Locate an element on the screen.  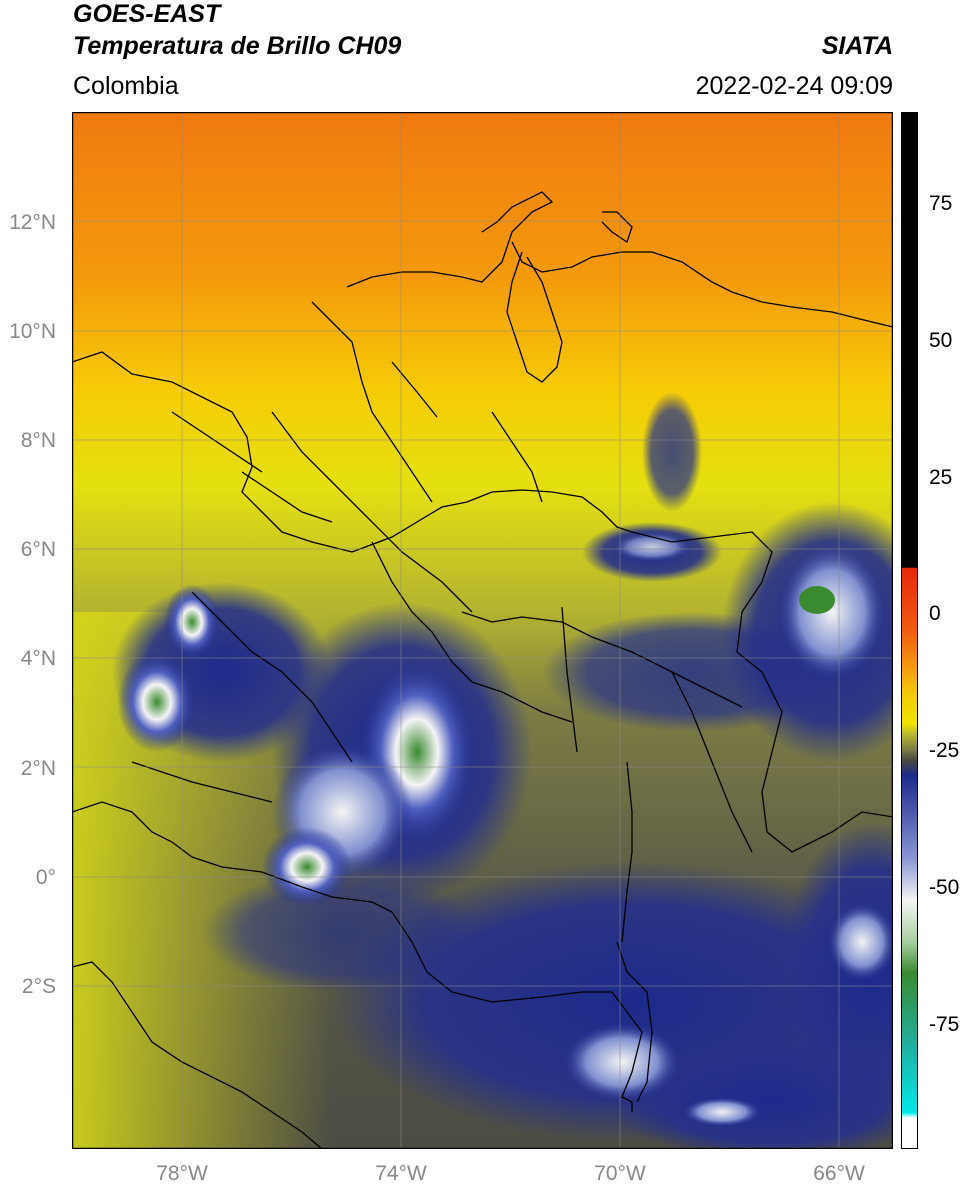
lat-label-4n: 4°N is located at coordinates (38, 658).